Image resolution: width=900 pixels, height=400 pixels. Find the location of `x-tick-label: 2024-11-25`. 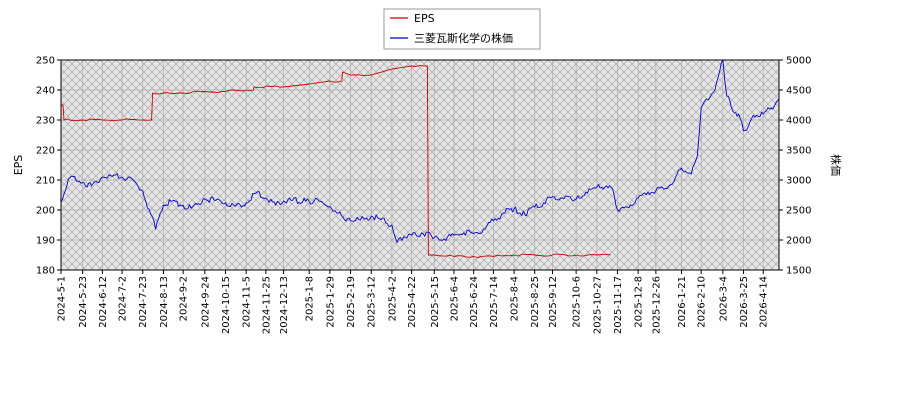

x-tick-label: 2024-11-25 is located at coordinates (266, 305).